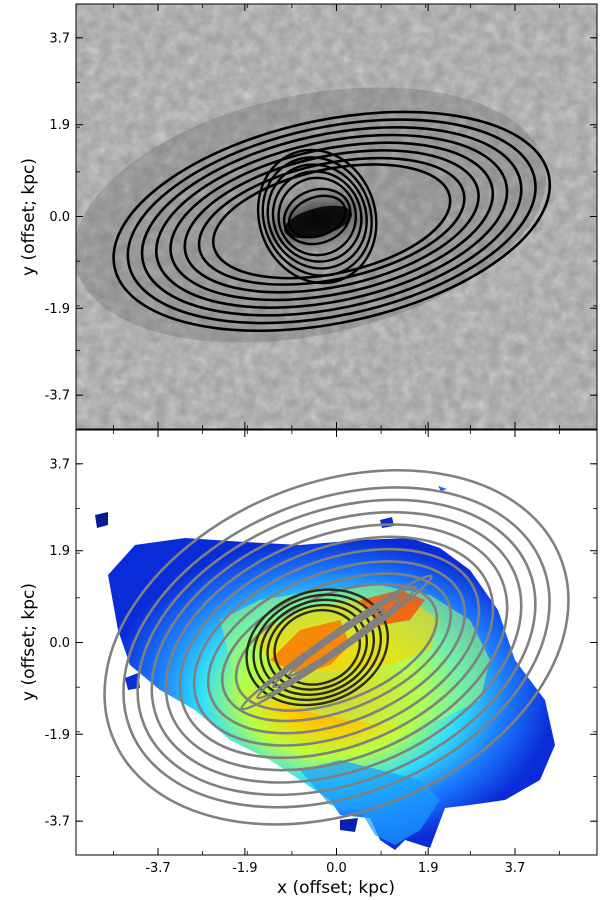  What do you see at coordinates (244, 868) in the screenshot?
I see `bottom-xtick-label-1: -1.9` at bounding box center [244, 868].